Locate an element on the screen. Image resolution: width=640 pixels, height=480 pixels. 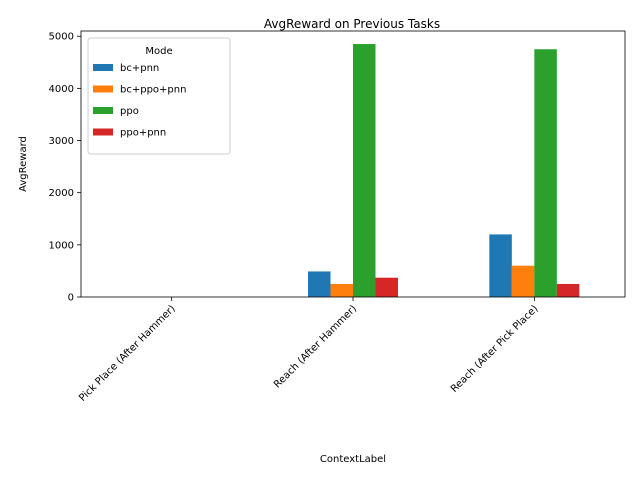
y-tick-label: 2000 is located at coordinates (61, 193).